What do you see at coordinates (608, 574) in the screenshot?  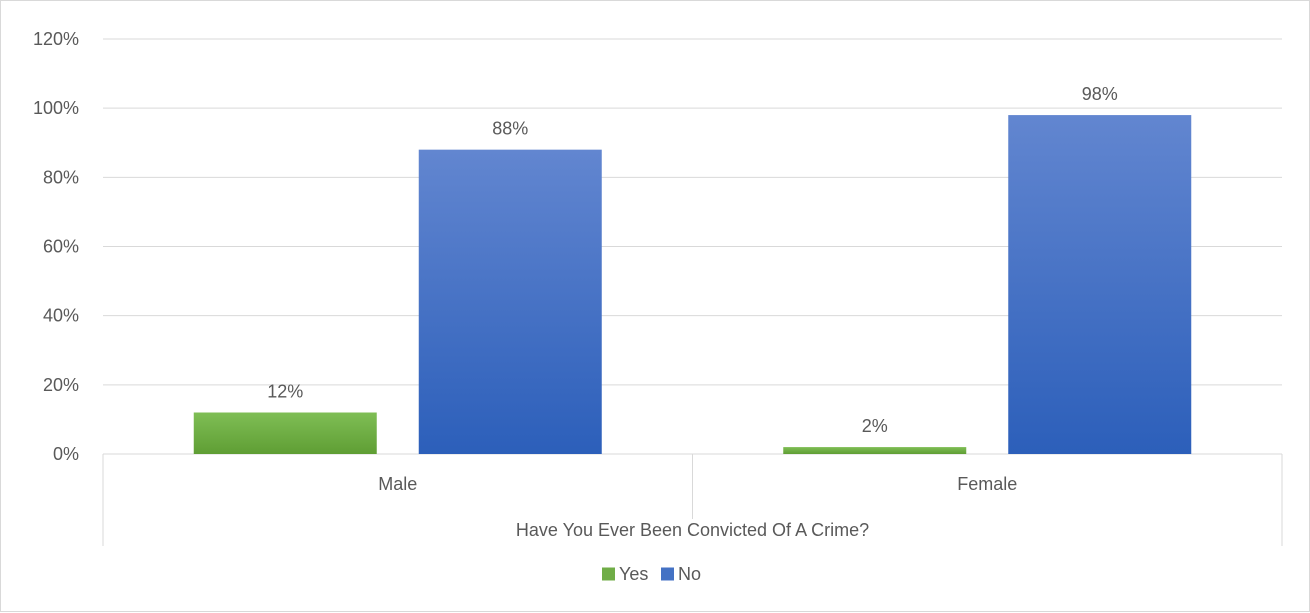 I see `legend-swatch-yes` at bounding box center [608, 574].